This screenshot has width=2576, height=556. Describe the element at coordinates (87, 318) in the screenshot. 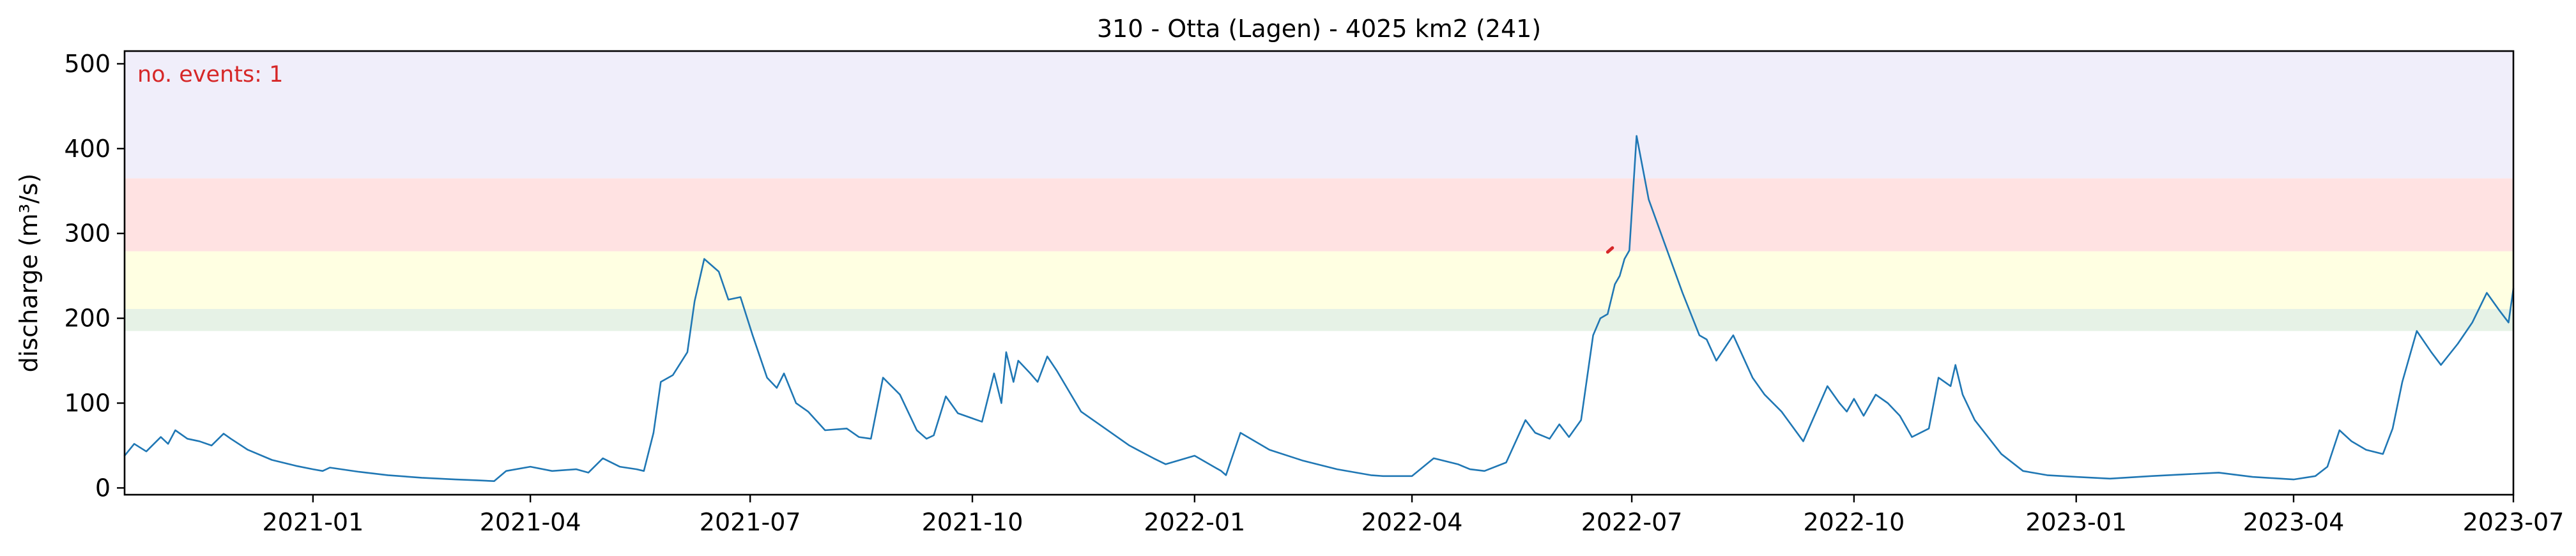

I see `y-tick-label: 200` at that location.